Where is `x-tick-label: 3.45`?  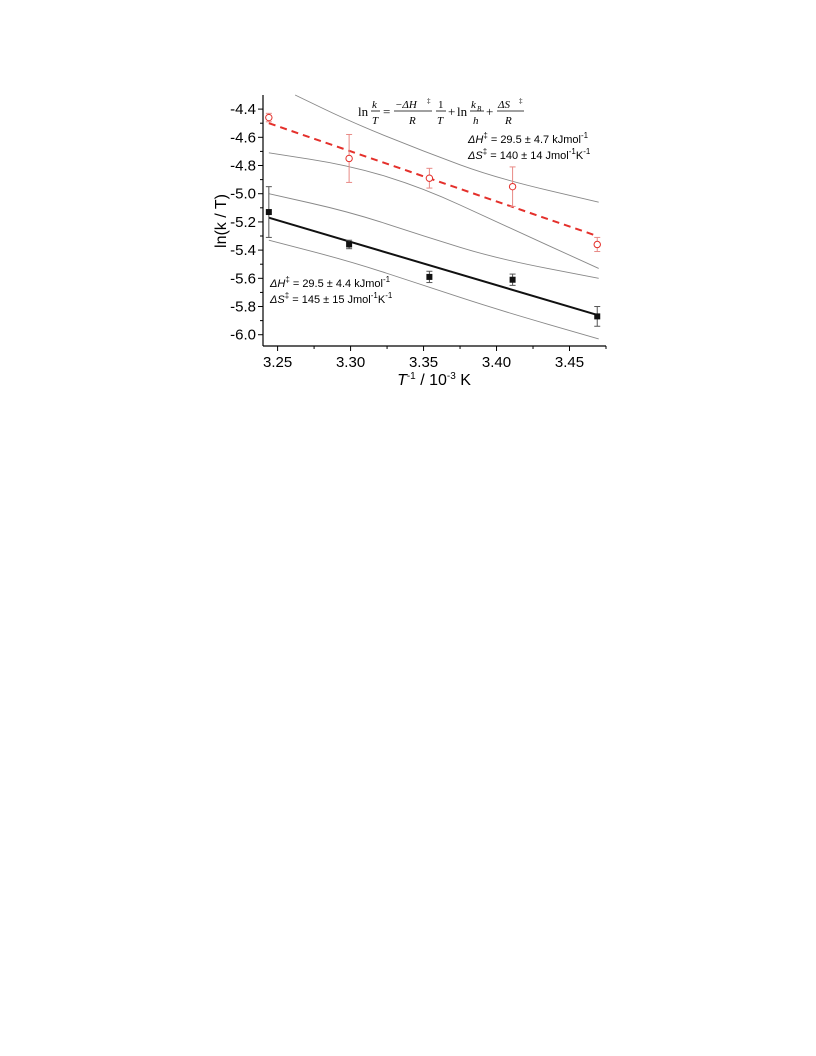 x-tick-label: 3.45 is located at coordinates (569, 362).